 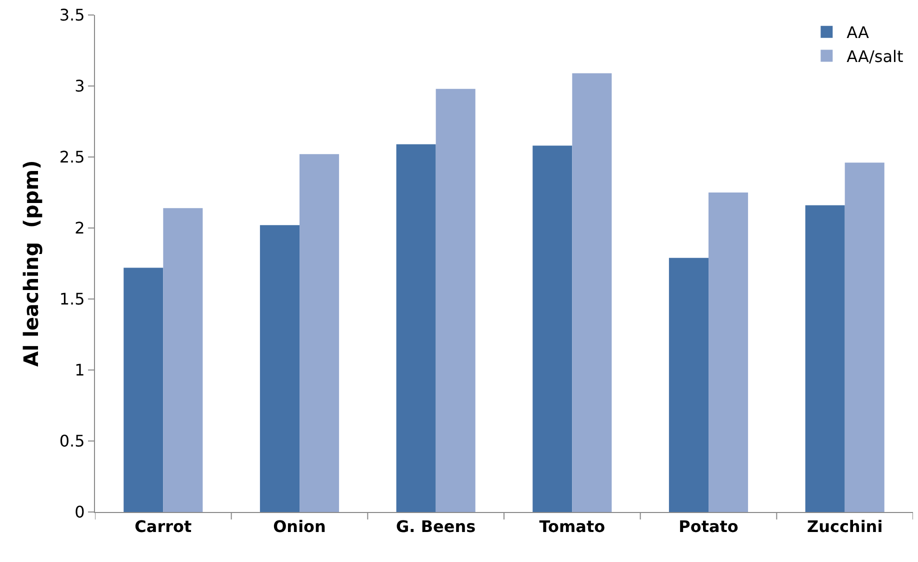 What do you see at coordinates (72, 157) in the screenshot?
I see `y-tick-label: 2.5` at bounding box center [72, 157].